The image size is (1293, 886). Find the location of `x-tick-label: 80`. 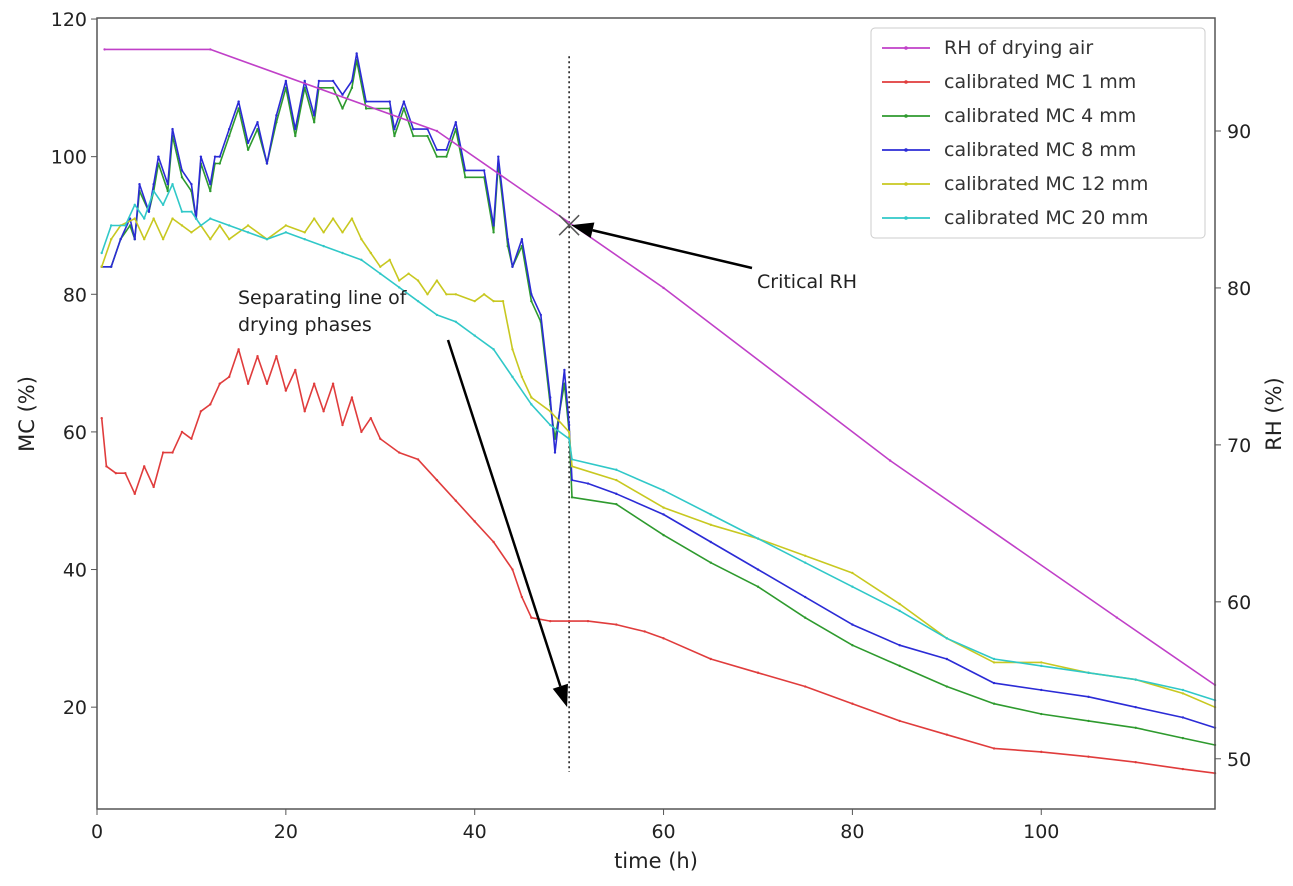

x-tick-label: 80 is located at coordinates (852, 832).